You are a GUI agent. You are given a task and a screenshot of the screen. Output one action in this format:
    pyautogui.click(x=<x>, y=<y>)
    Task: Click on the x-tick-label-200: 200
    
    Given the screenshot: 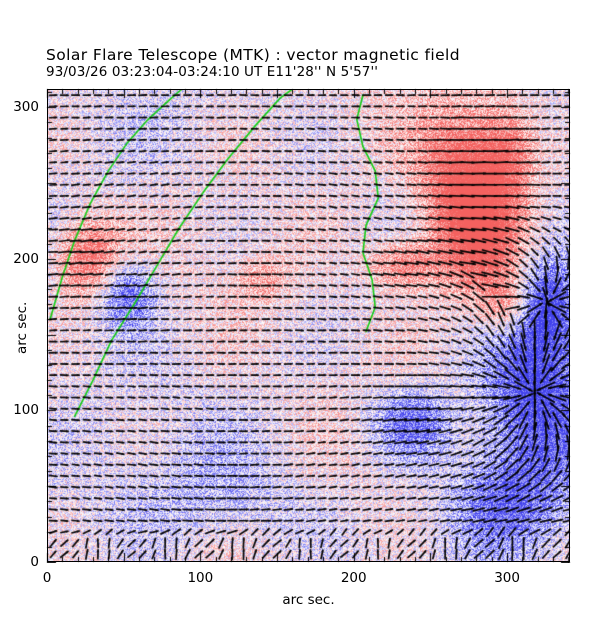 What is the action you would take?
    pyautogui.click(x=353, y=578)
    